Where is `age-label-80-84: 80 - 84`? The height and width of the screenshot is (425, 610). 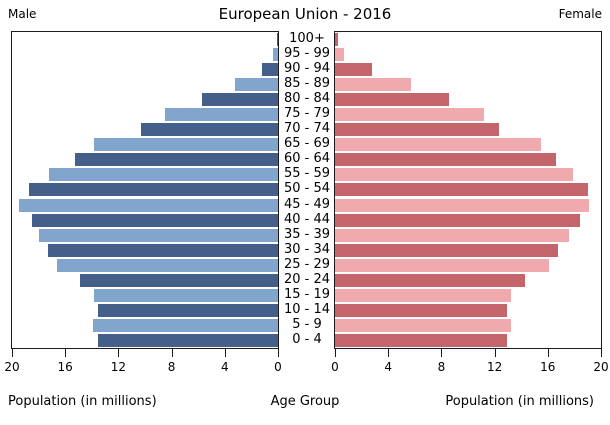 age-label-80-84: 80 - 84 is located at coordinates (307, 99).